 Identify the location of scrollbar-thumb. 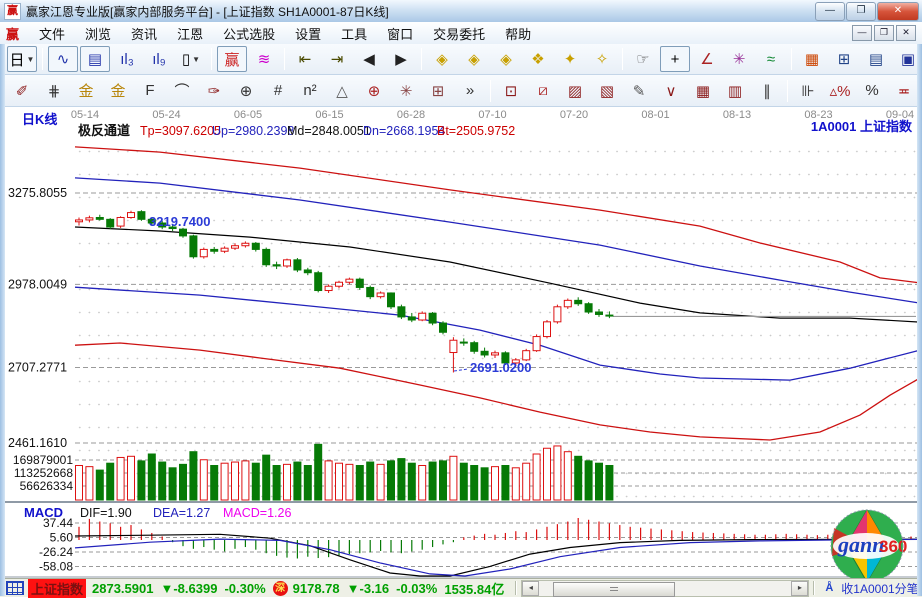
(614, 589).